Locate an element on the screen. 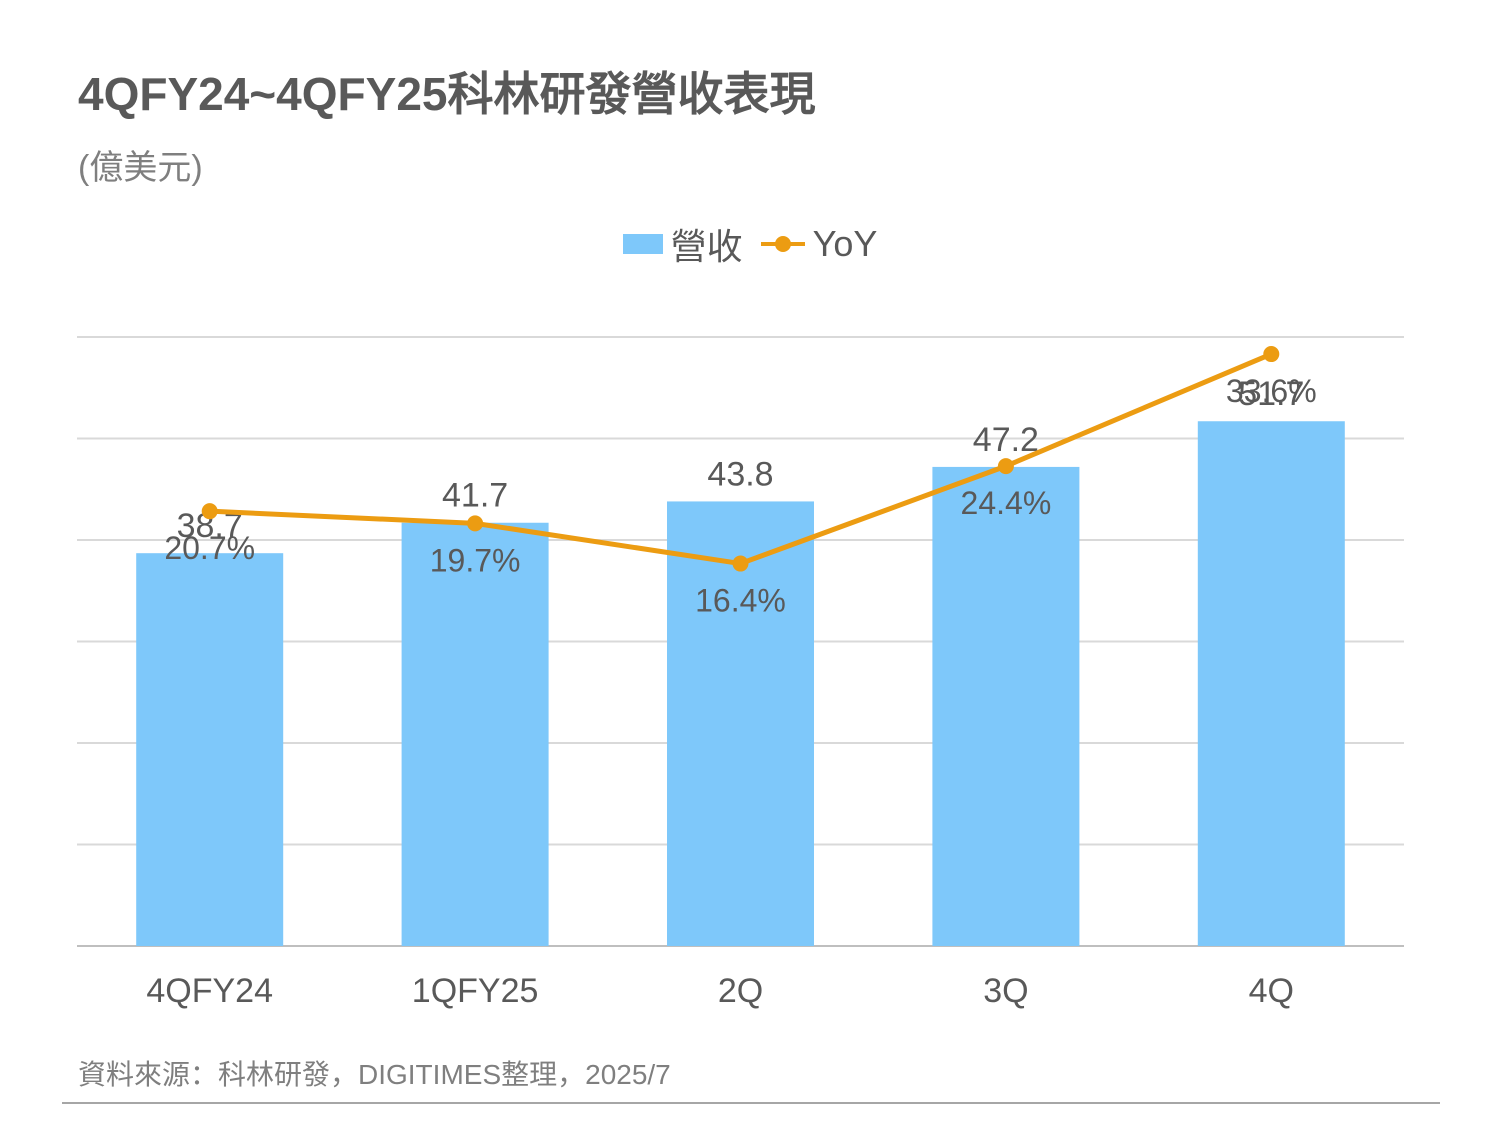  category-tick-label: 4Q is located at coordinates (1271, 991).